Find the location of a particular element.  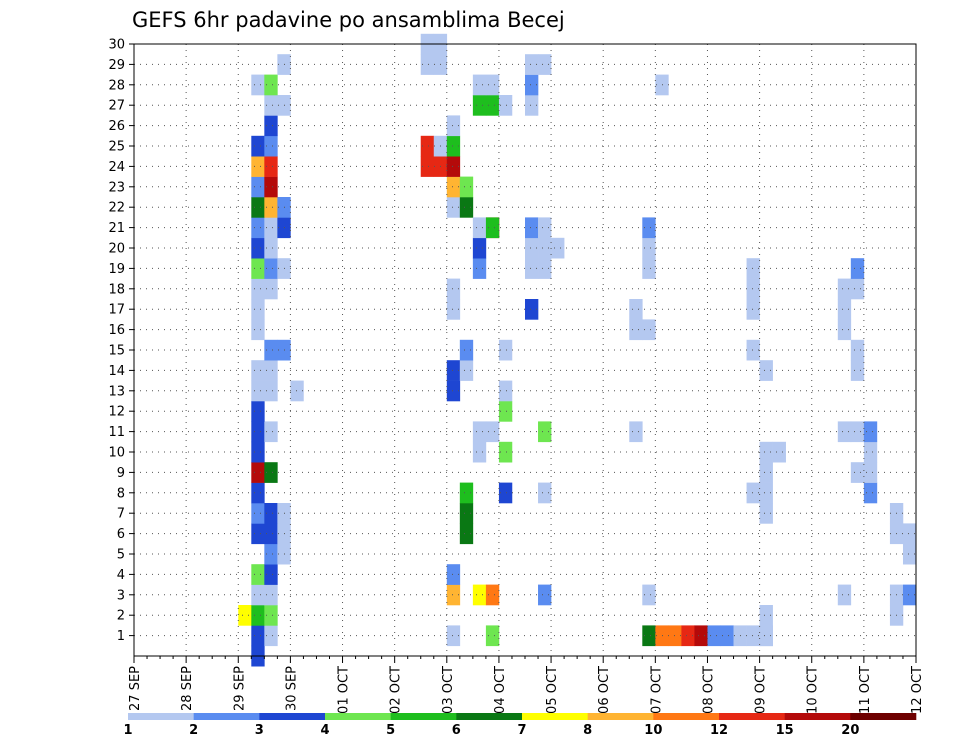

y-tick-label: 22 is located at coordinates (116, 208).